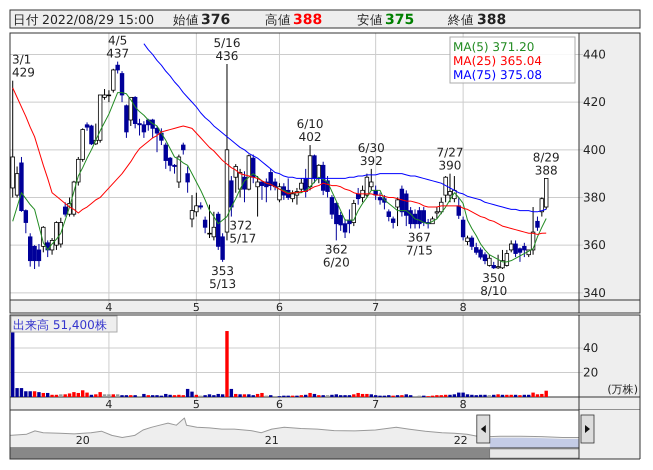 The image size is (653, 470). Describe the element at coordinates (497, 75) in the screenshot. I see `text: MA(75) 375.08` at that location.